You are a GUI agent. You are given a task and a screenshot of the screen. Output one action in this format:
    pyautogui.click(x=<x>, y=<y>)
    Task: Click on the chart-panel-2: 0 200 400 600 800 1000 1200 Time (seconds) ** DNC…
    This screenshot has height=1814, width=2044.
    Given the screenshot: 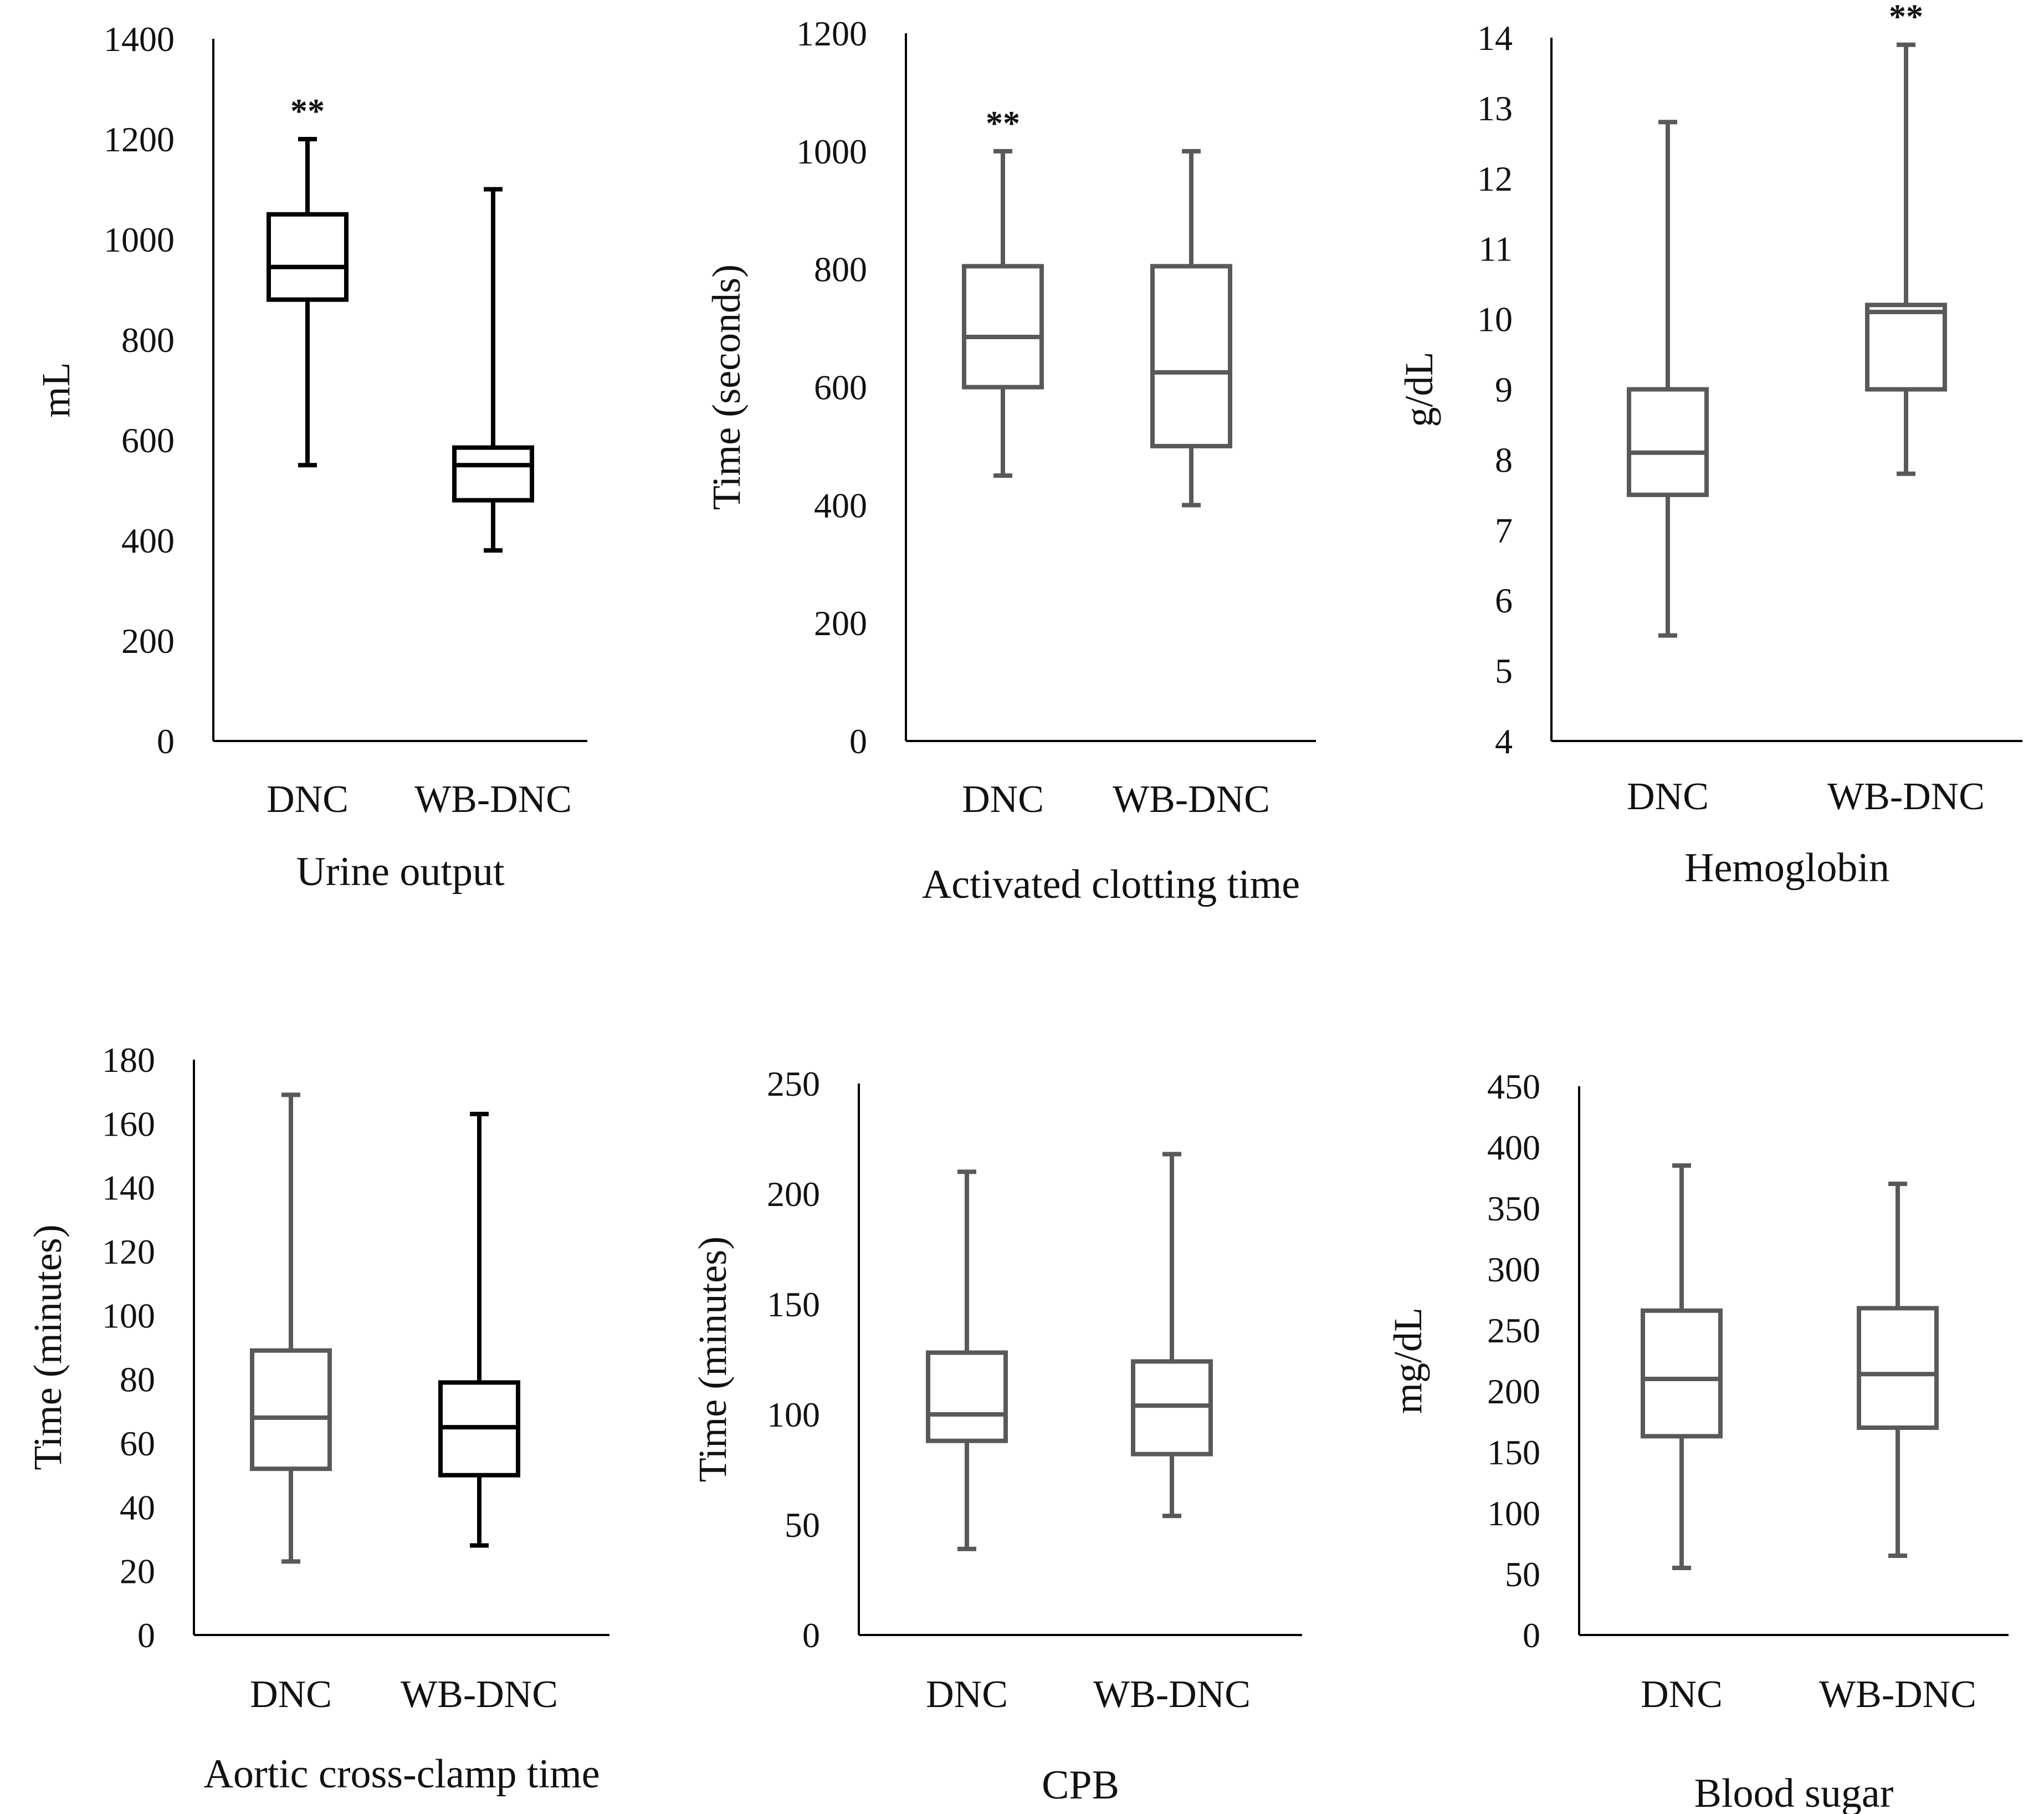 What is the action you would take?
    pyautogui.click(x=1010, y=461)
    